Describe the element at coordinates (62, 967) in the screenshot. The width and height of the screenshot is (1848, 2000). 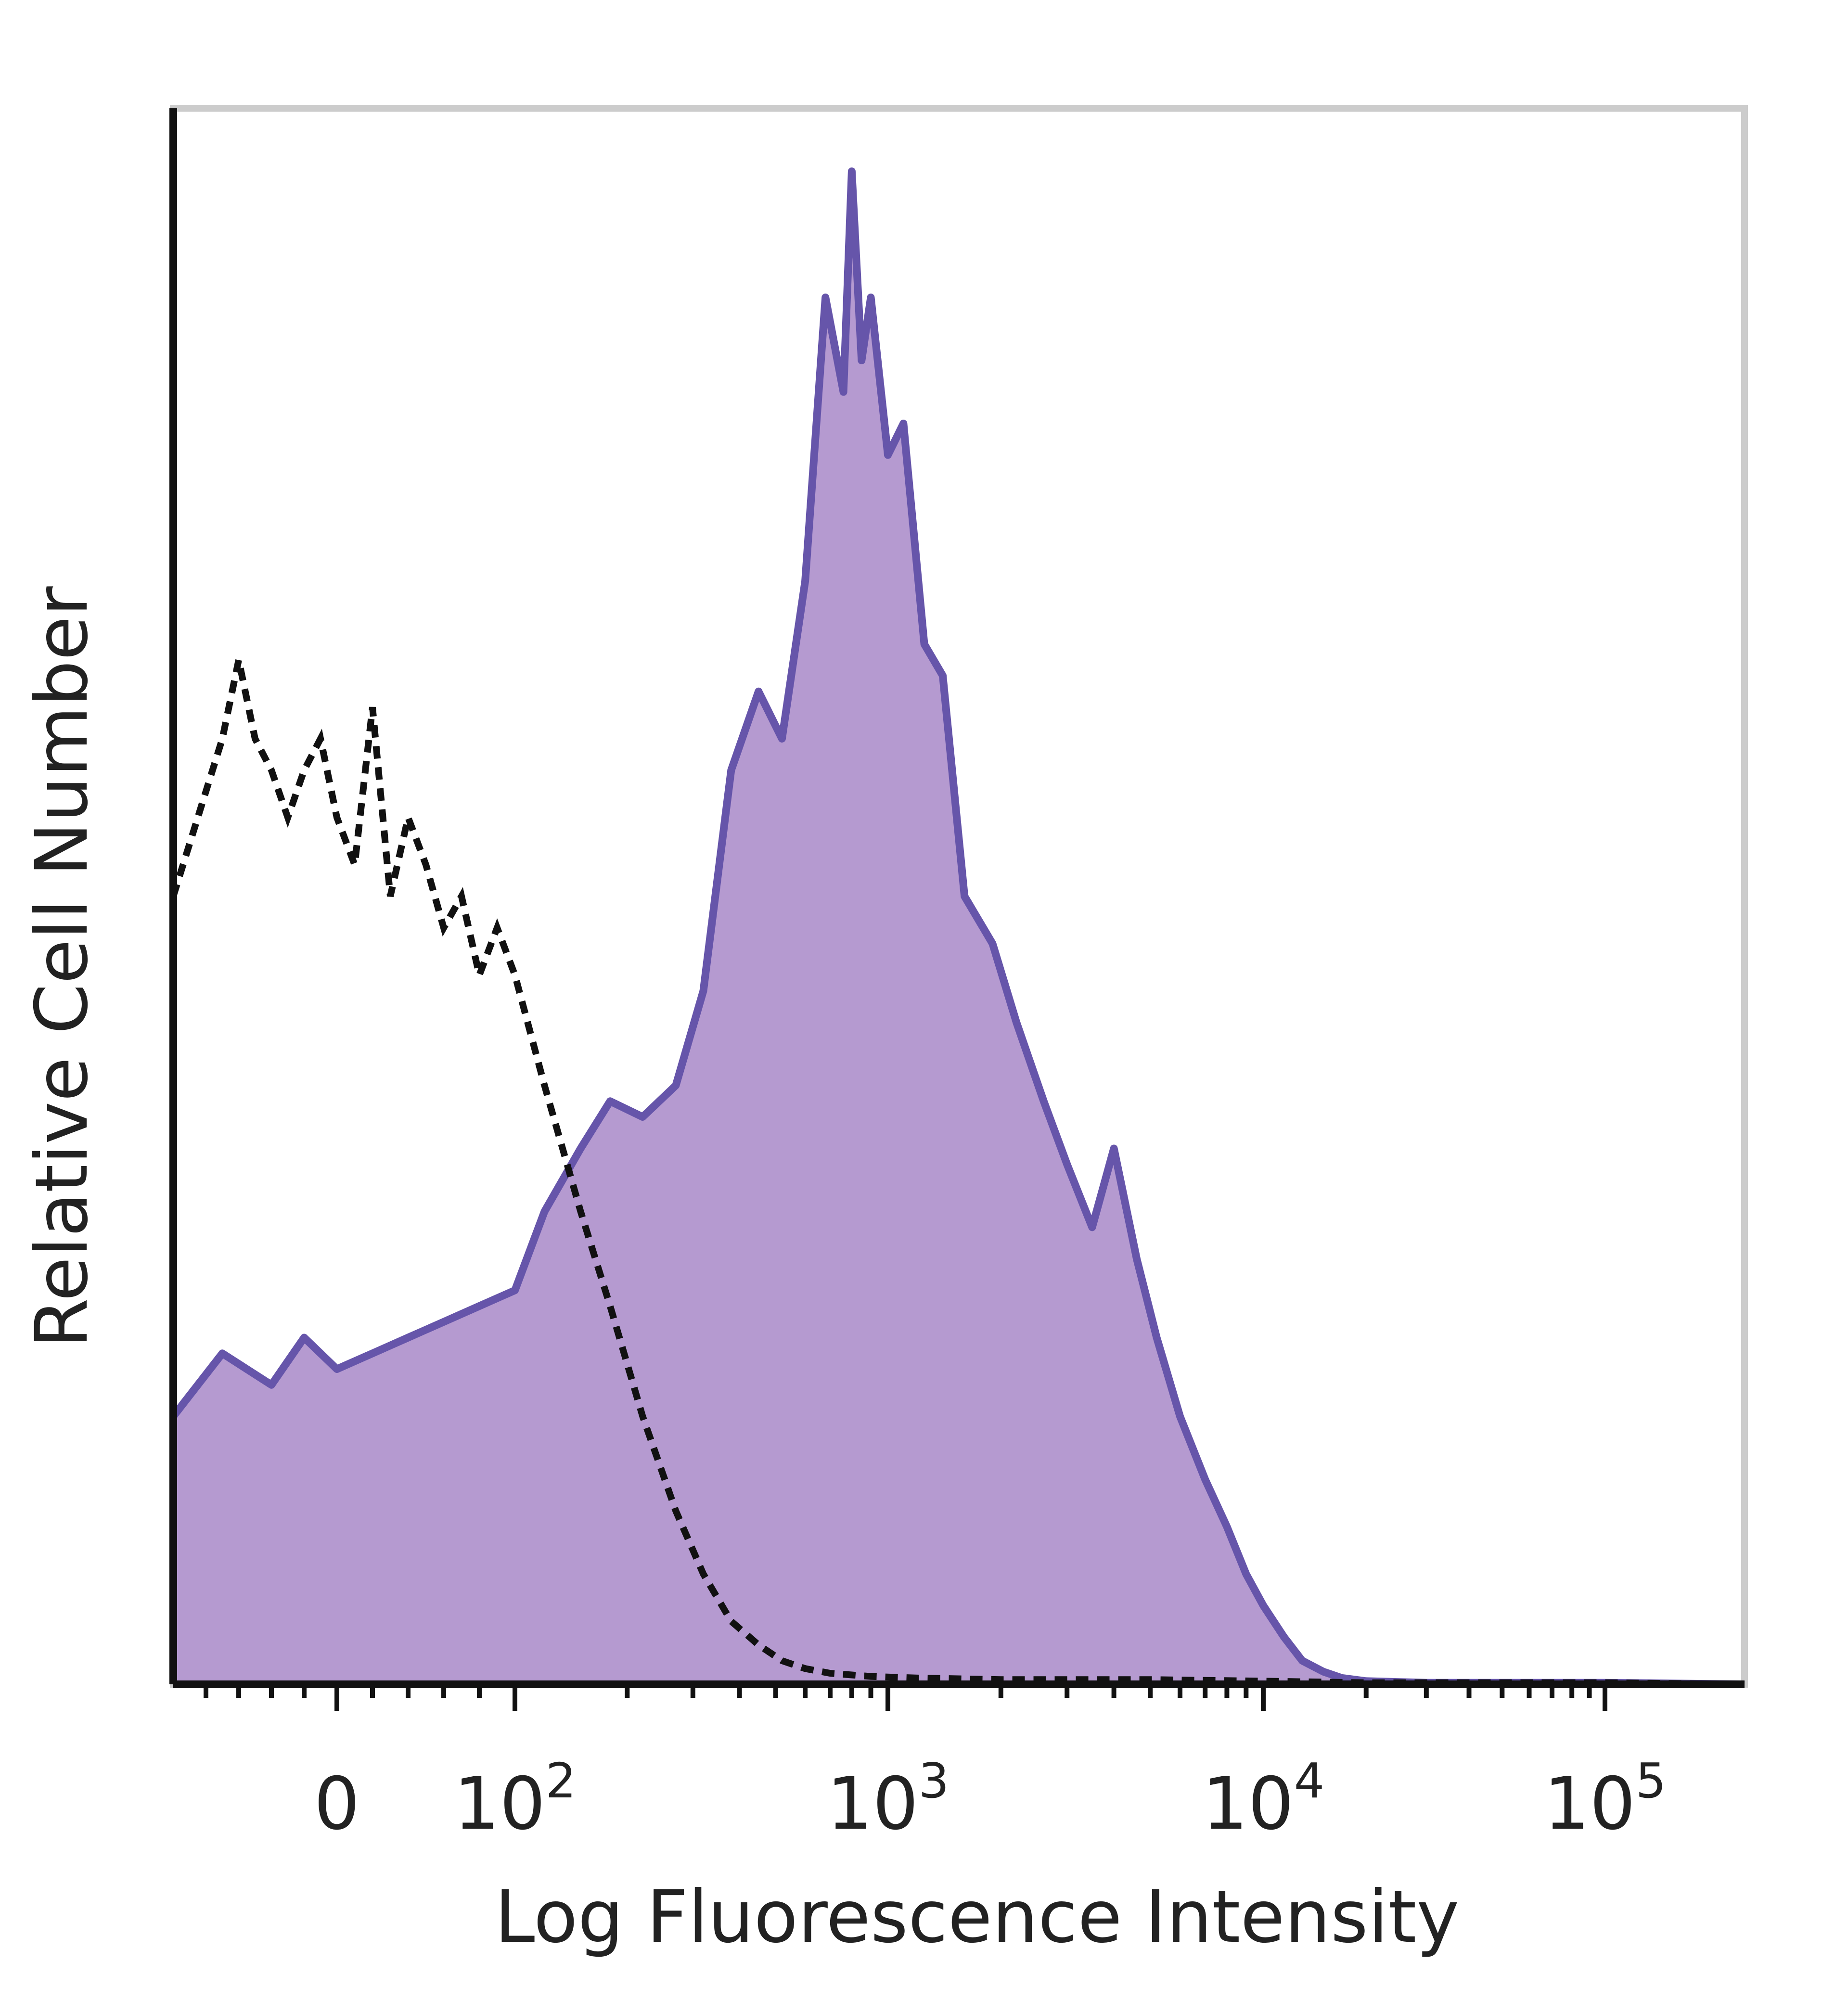
I see `y-axis-title: Relative Cell Number` at that location.